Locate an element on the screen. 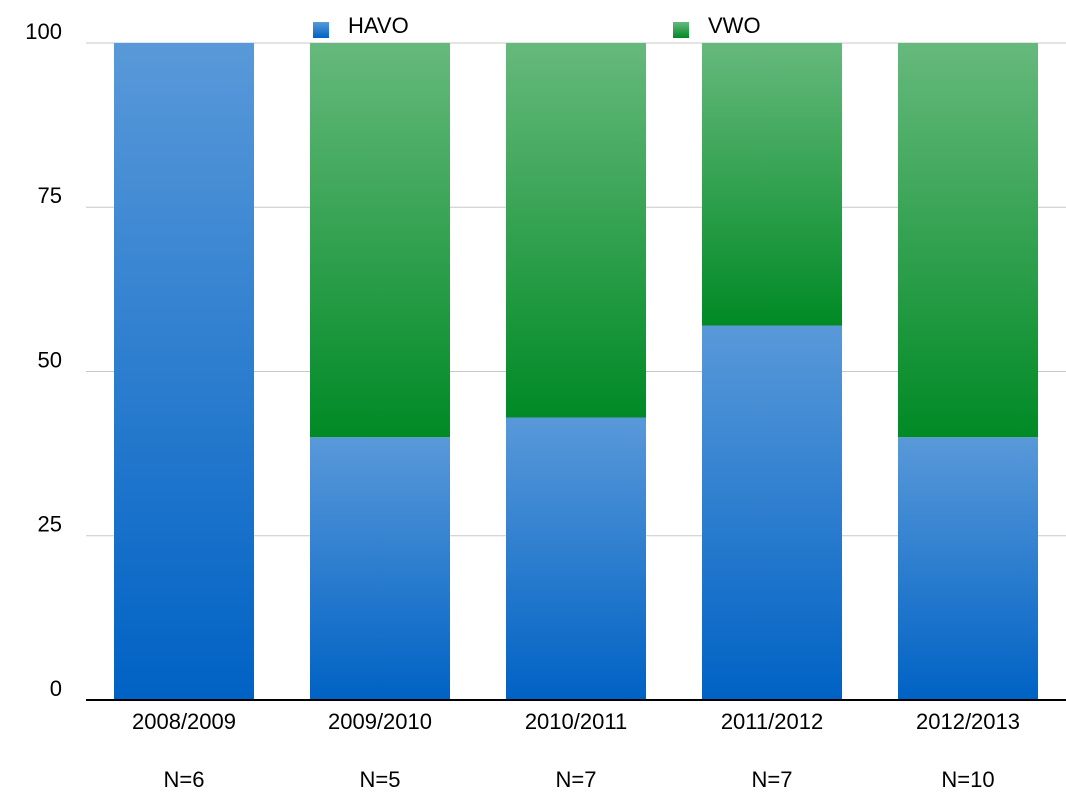  x-tick-label: 2008/2009 is located at coordinates (184, 721).